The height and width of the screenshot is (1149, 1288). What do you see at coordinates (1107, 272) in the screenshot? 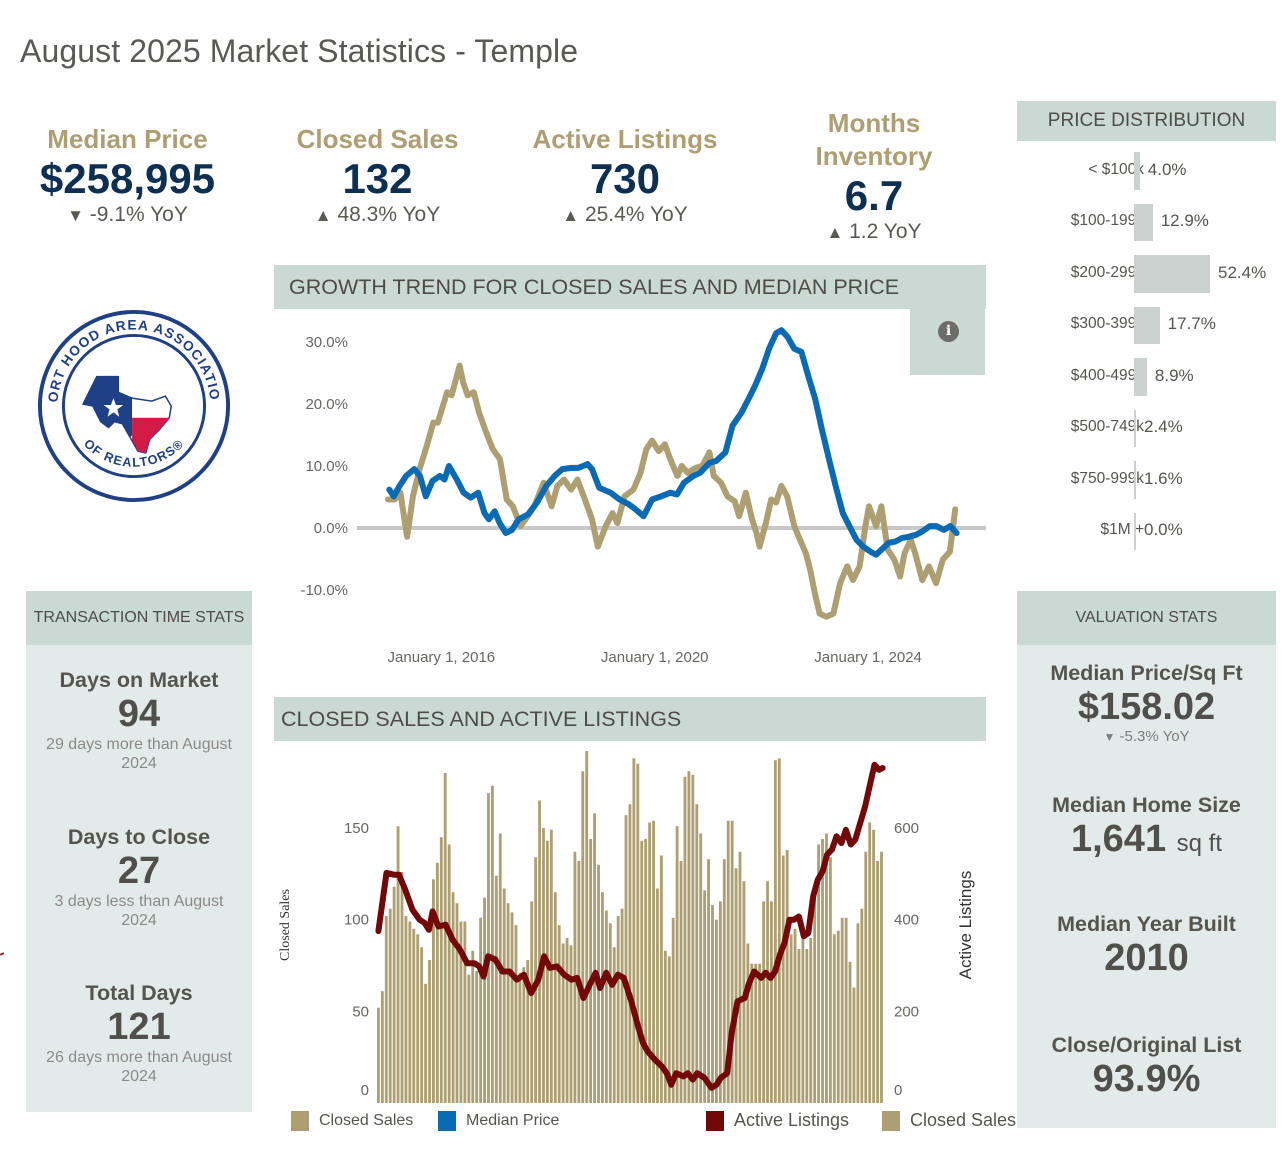
I see `price-range-label: $200-299k` at bounding box center [1107, 272].